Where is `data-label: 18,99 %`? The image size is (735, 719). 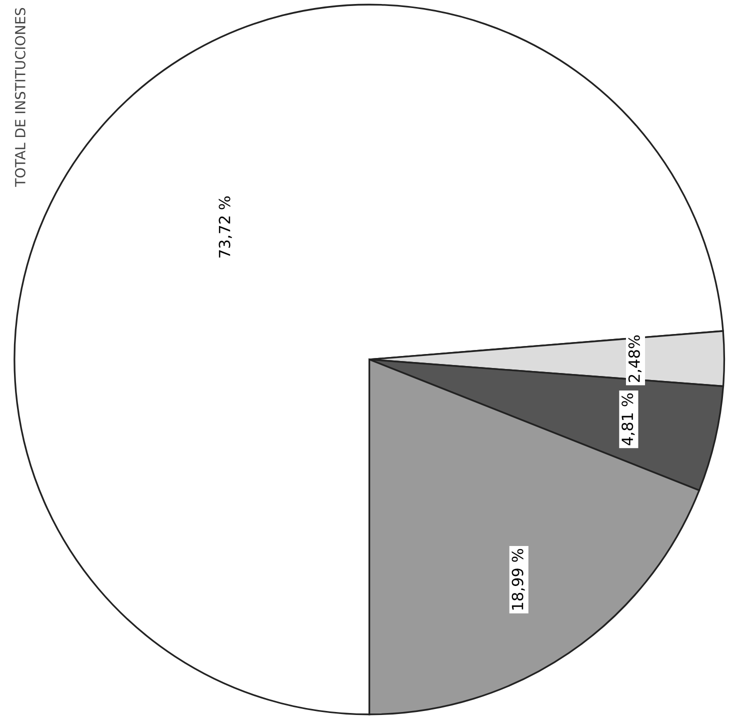 data-label: 18,99 % is located at coordinates (518, 579).